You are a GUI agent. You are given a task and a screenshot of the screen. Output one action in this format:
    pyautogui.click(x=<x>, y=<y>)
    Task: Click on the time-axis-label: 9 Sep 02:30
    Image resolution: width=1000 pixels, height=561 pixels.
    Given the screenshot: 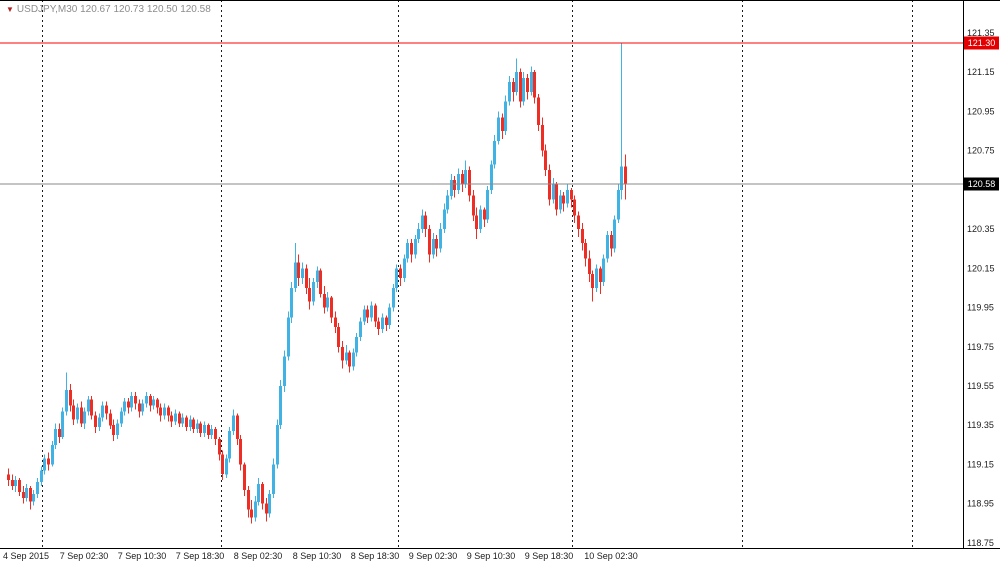 What is the action you would take?
    pyautogui.click(x=433, y=556)
    